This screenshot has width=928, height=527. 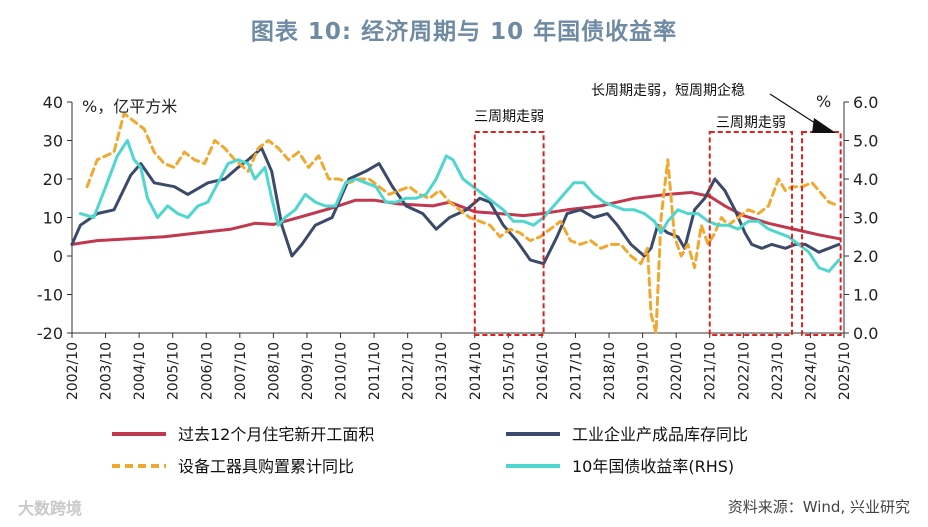 I want to click on x-tick-label: 2025/10, so click(x=845, y=371).